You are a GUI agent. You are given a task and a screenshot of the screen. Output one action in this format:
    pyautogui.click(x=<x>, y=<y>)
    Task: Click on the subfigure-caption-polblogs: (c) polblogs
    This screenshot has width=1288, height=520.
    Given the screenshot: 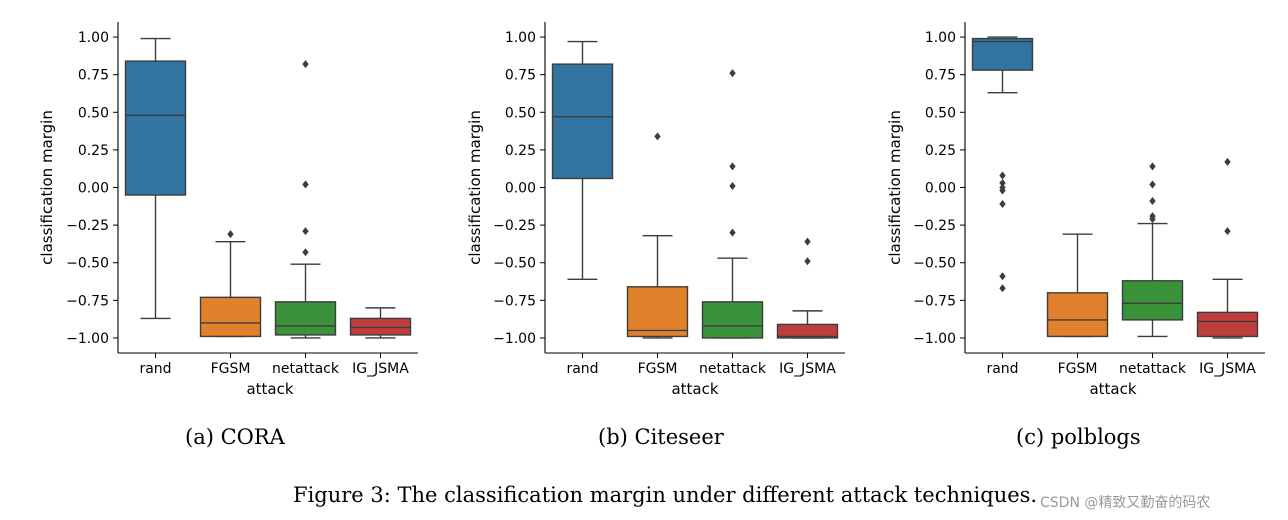 What is the action you would take?
    pyautogui.click(x=1078, y=437)
    